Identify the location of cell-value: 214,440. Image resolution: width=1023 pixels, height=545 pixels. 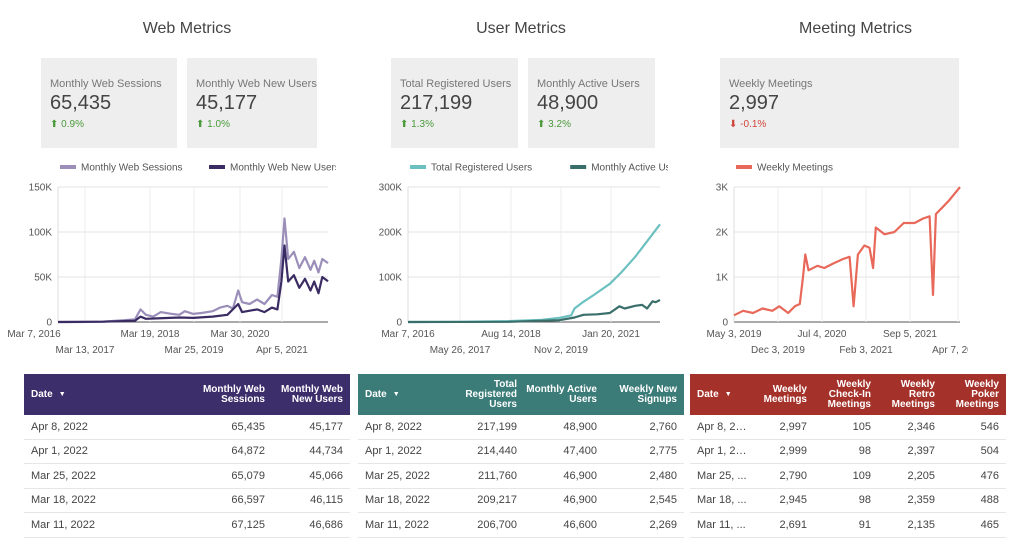
(497, 451).